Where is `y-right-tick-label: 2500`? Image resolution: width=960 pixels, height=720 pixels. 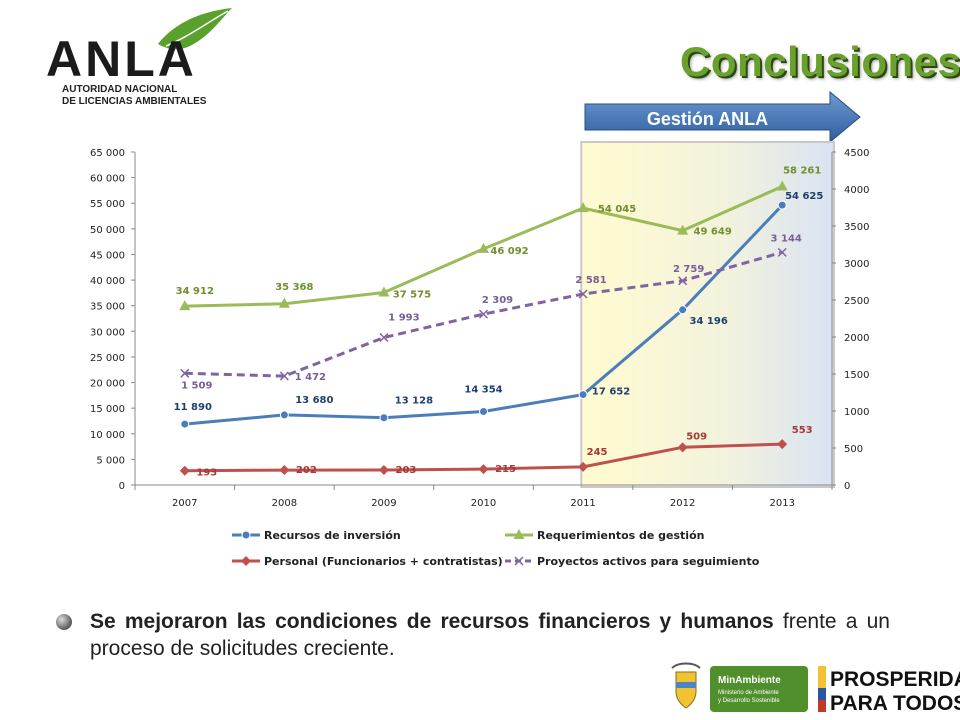 y-right-tick-label: 2500 is located at coordinates (856, 301).